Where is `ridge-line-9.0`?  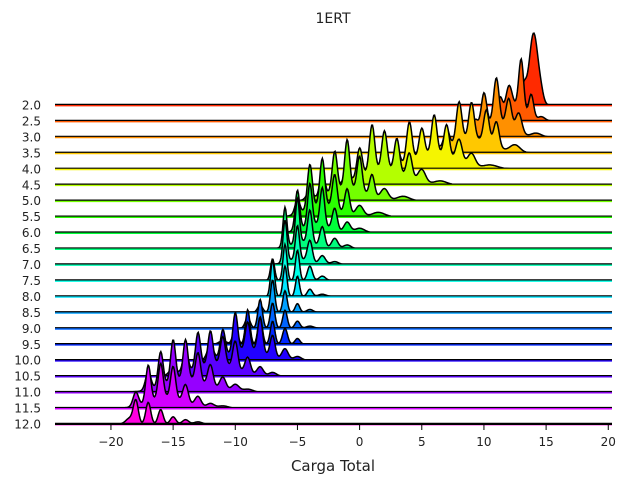
ridge-line-9.0 is located at coordinates (333, 313).